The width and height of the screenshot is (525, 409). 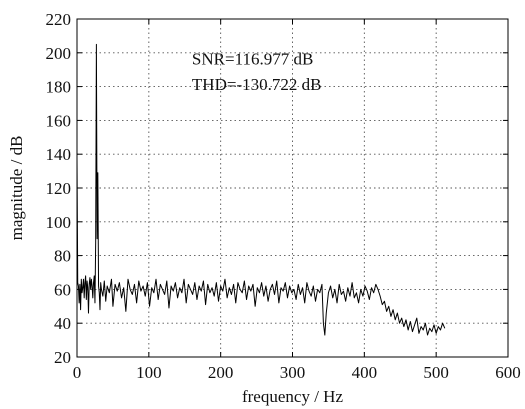 I want to click on x-tick-label: 300, so click(x=293, y=372).